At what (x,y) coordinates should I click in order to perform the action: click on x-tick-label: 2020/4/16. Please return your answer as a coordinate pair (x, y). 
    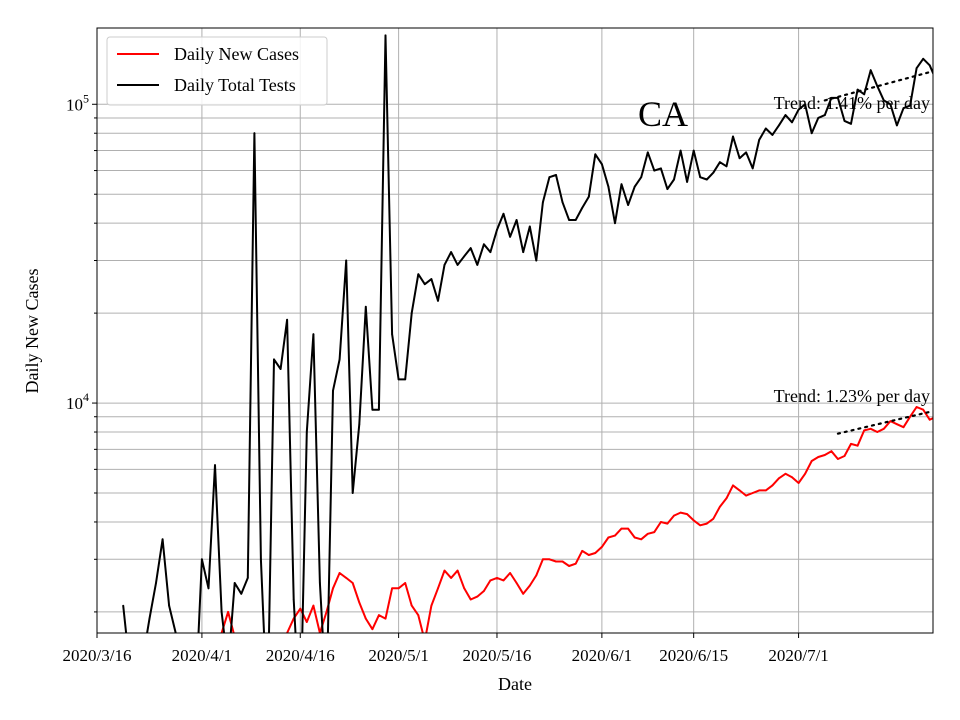
    Looking at the image, I should click on (300, 655).